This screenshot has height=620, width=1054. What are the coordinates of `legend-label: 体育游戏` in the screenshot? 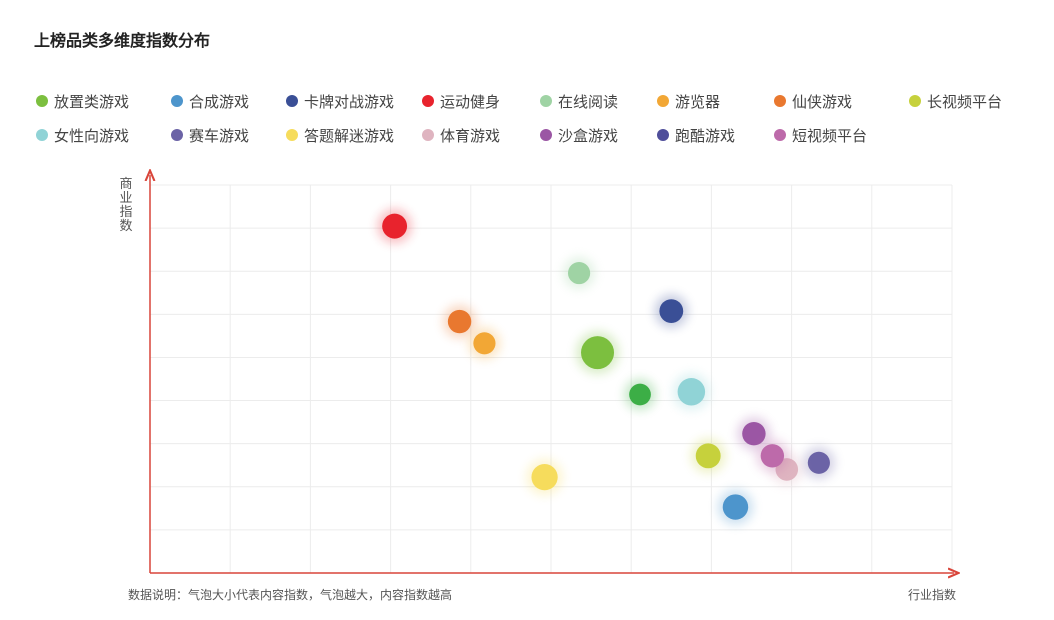 It's located at (470, 135).